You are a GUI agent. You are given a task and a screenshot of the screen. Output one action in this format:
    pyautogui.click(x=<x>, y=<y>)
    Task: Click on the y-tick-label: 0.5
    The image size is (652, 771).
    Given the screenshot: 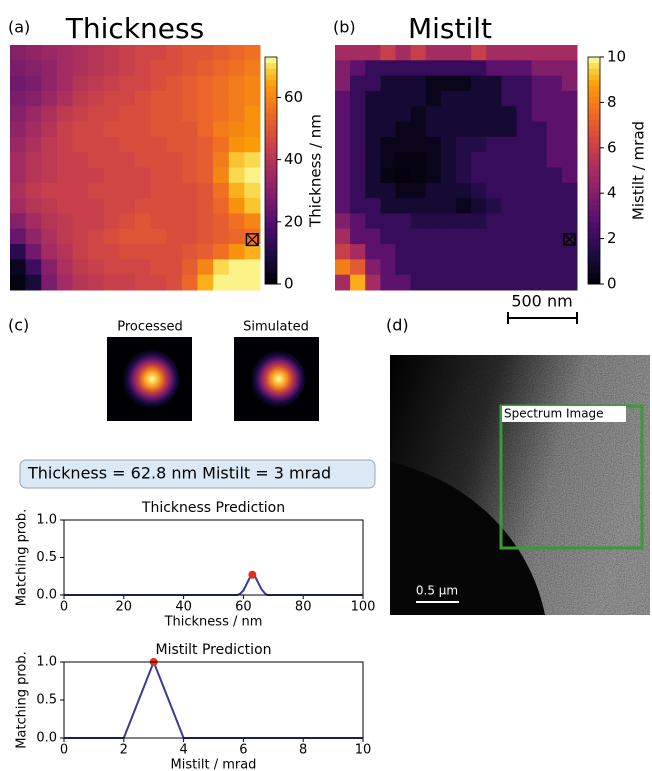 What is the action you would take?
    pyautogui.click(x=46, y=557)
    